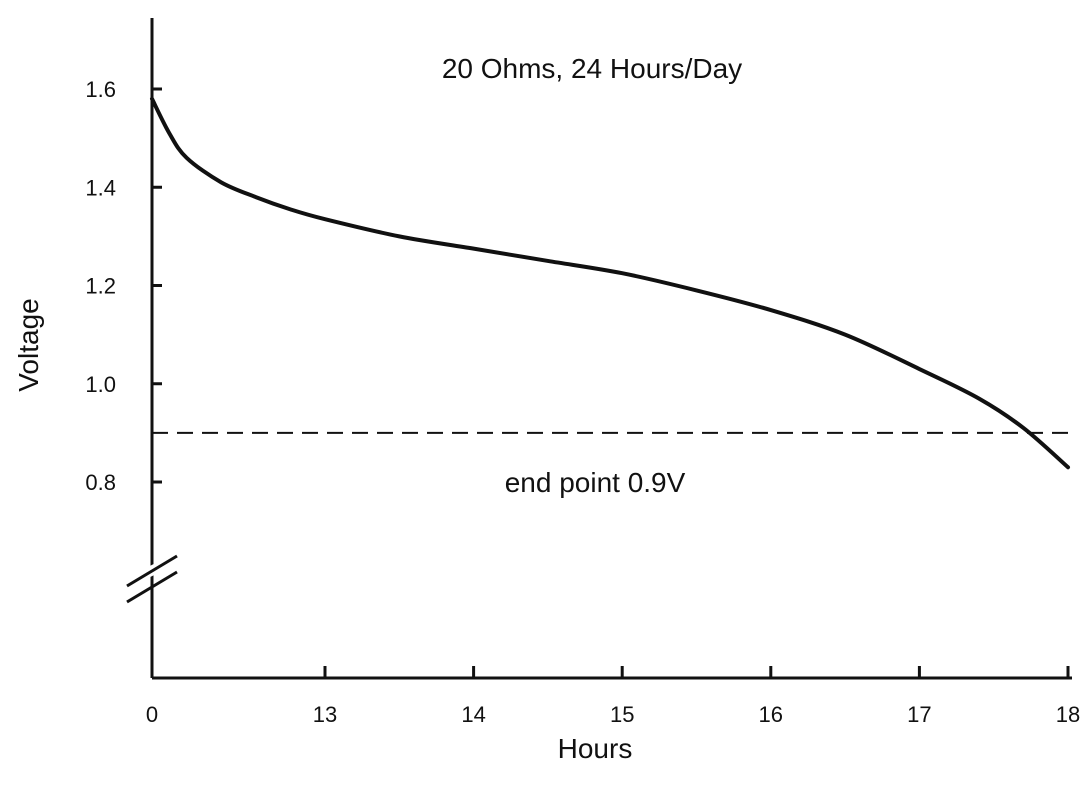 This screenshot has width=1083, height=790. I want to click on y-tick-label: 1.2, so click(100, 286).